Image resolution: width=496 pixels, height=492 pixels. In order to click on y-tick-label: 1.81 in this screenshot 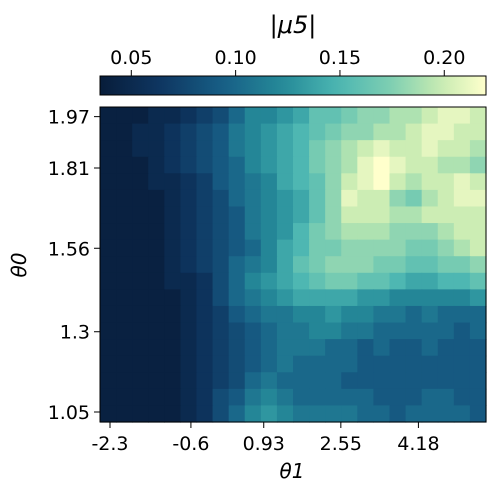, I will do `click(69, 169)`.